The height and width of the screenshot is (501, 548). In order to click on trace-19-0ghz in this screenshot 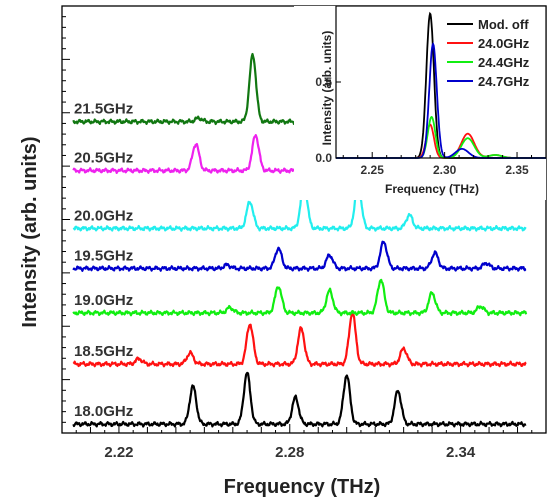, I will do `click(299, 297)`.